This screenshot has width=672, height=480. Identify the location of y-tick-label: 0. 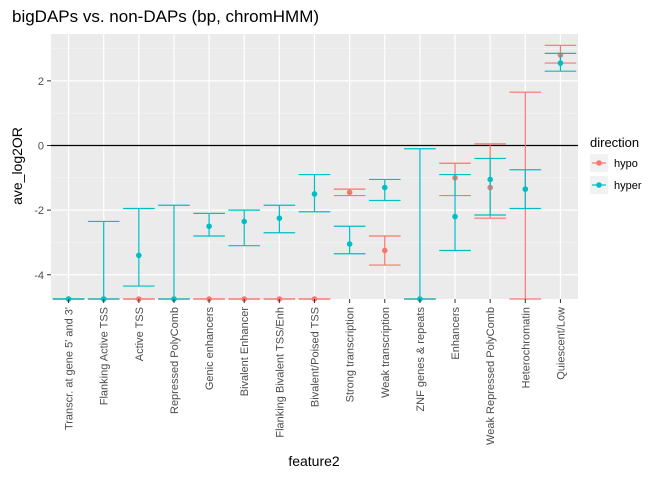
(41, 146).